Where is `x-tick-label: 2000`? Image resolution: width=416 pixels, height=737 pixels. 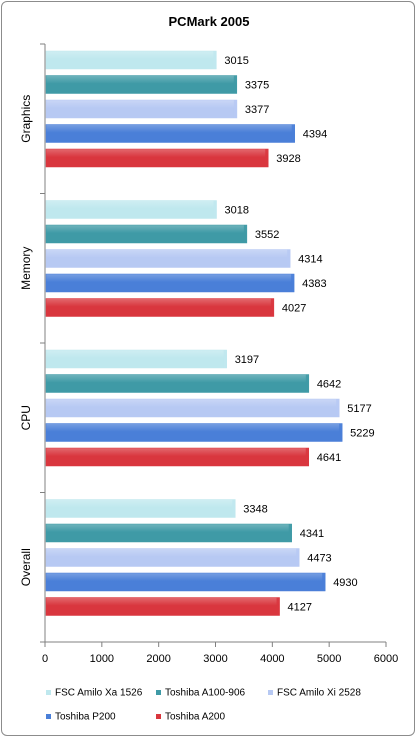 x-tick-label: 2000 is located at coordinates (158, 659).